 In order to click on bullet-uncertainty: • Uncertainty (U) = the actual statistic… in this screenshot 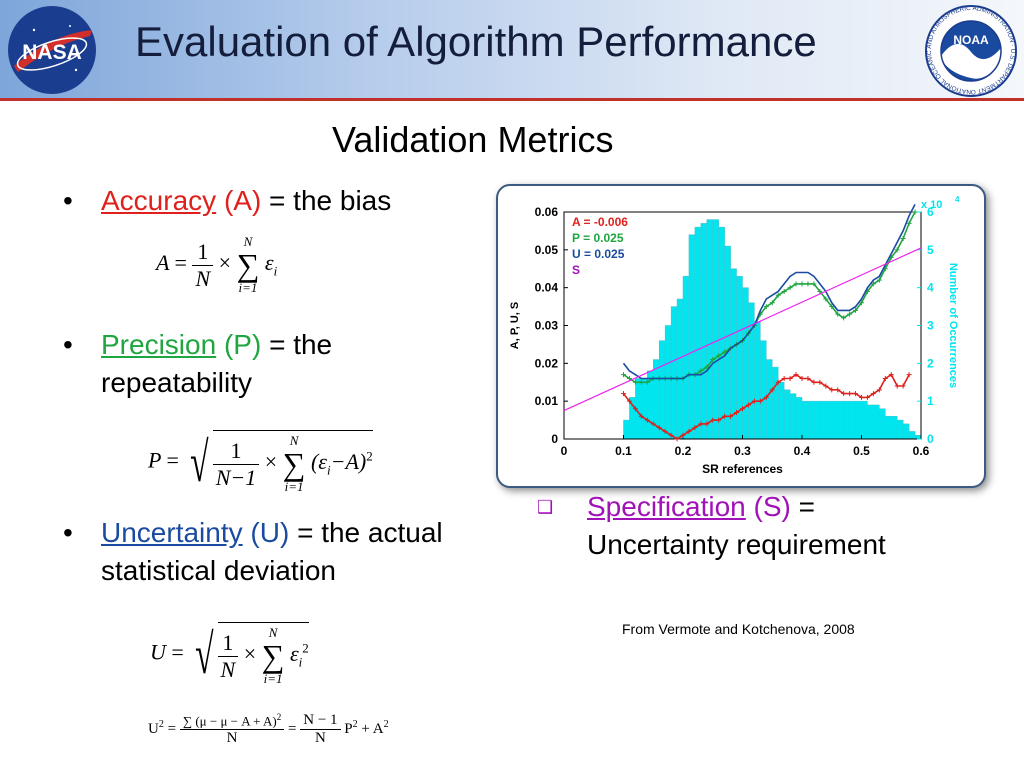, I will do `click(253, 552)`.